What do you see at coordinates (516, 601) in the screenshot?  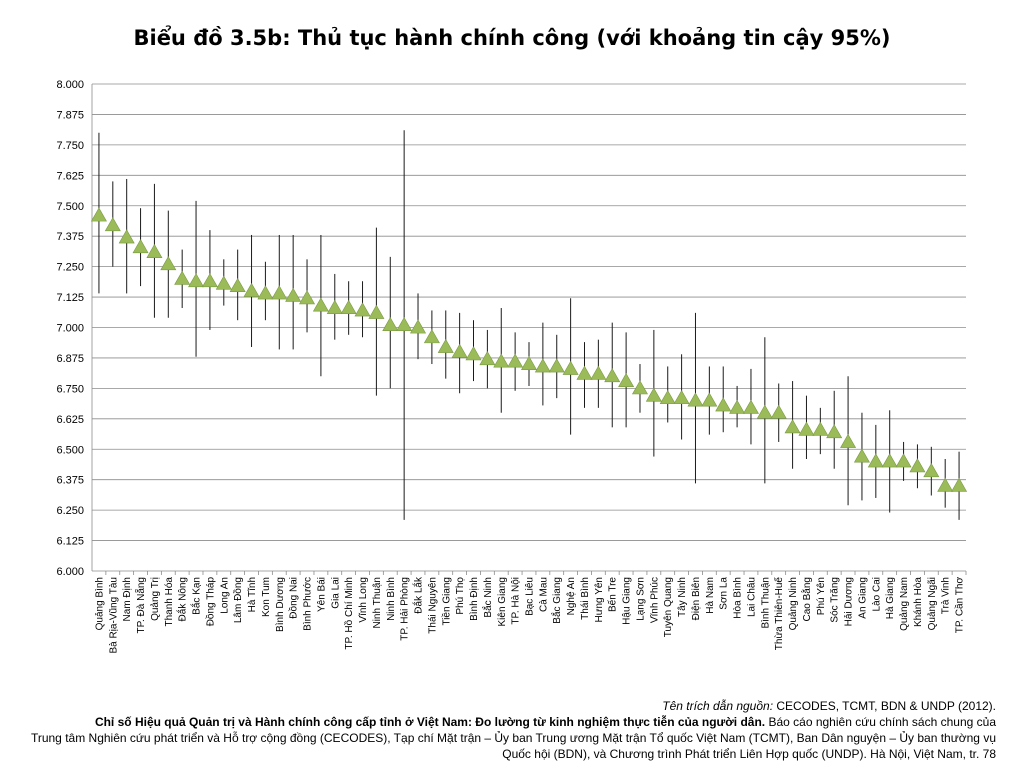 I see `x-tick-label: TP. Hà Nội` at bounding box center [516, 601].